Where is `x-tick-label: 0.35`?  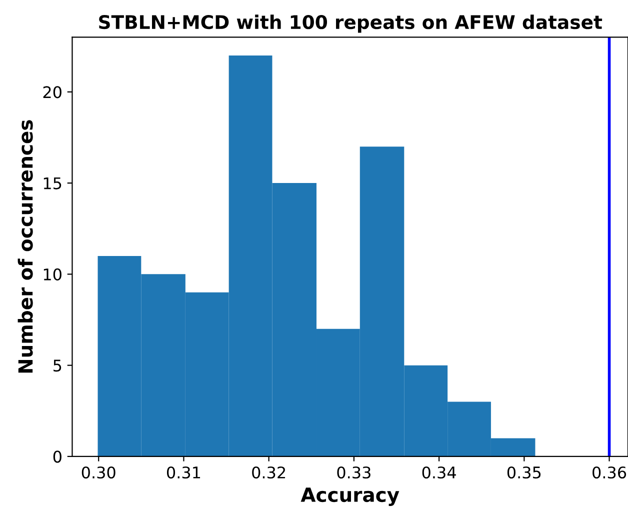 x-tick-label: 0.35 is located at coordinates (524, 472).